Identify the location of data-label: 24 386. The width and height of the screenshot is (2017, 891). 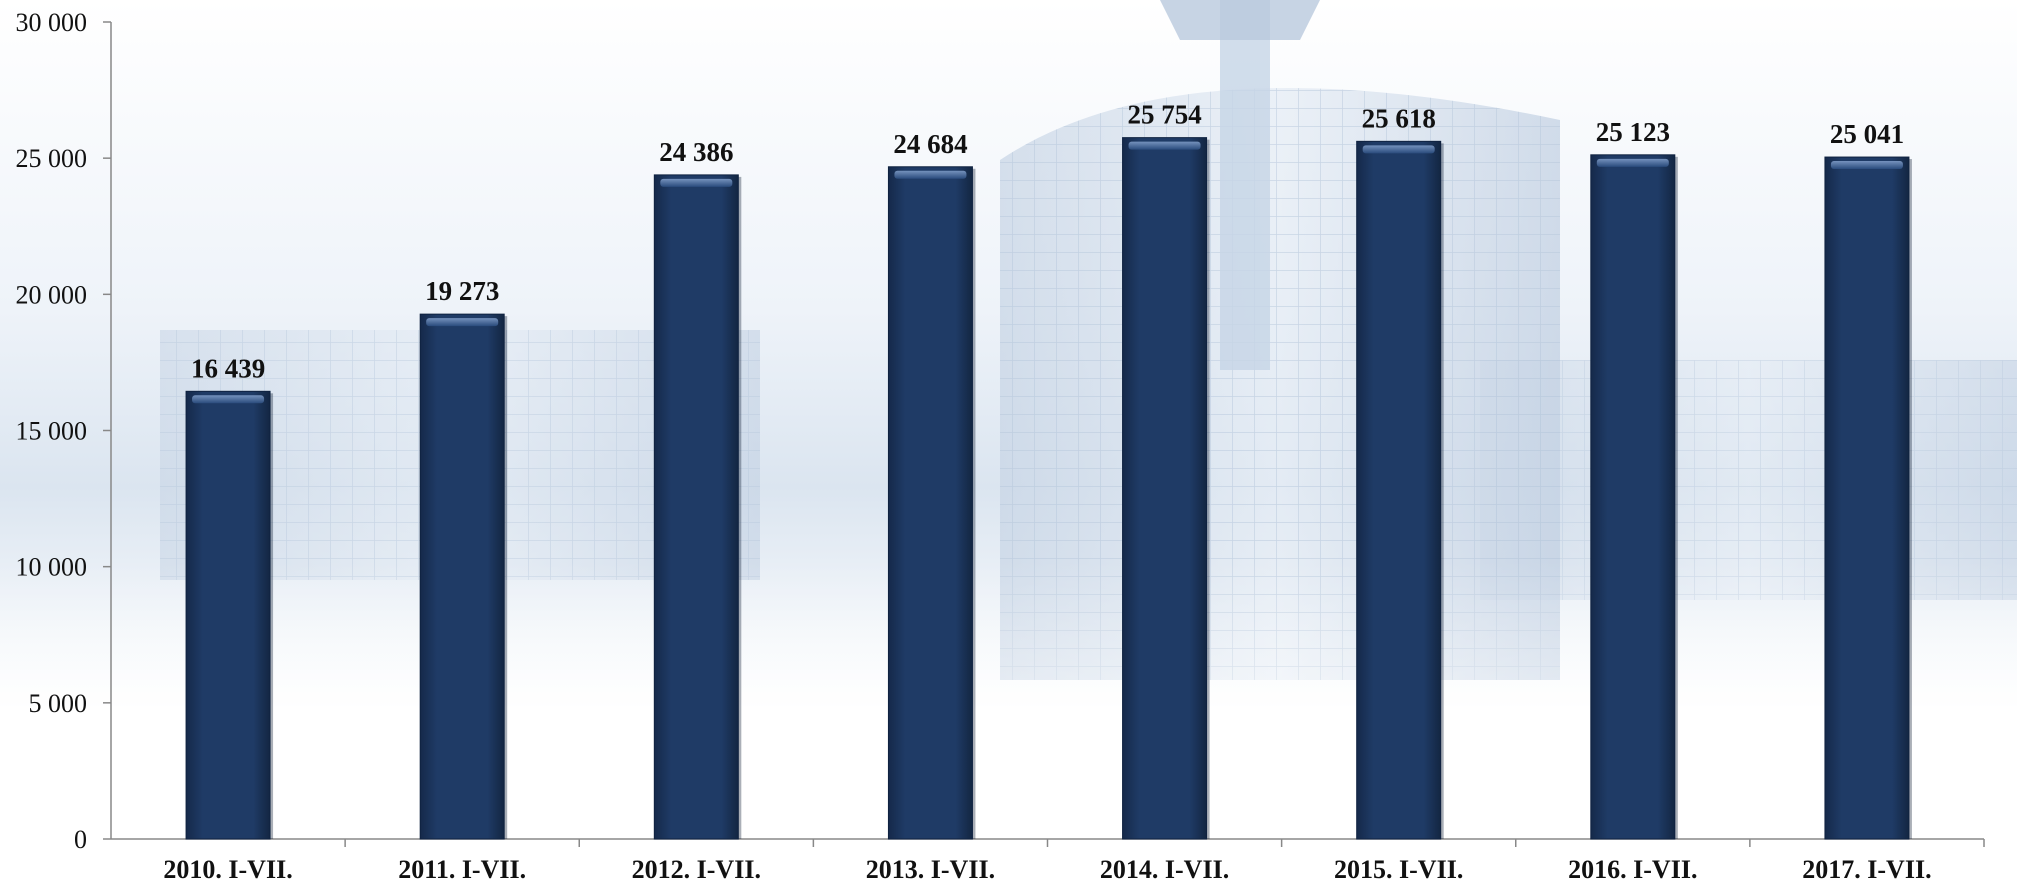
(696, 152).